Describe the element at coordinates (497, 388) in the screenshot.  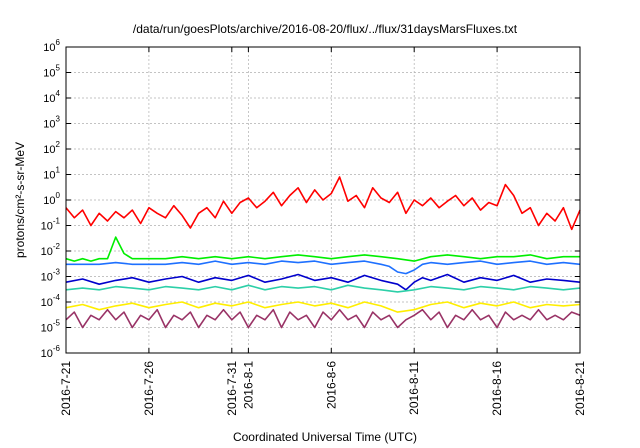
I see `x-tick-label: 2016-8-16` at that location.